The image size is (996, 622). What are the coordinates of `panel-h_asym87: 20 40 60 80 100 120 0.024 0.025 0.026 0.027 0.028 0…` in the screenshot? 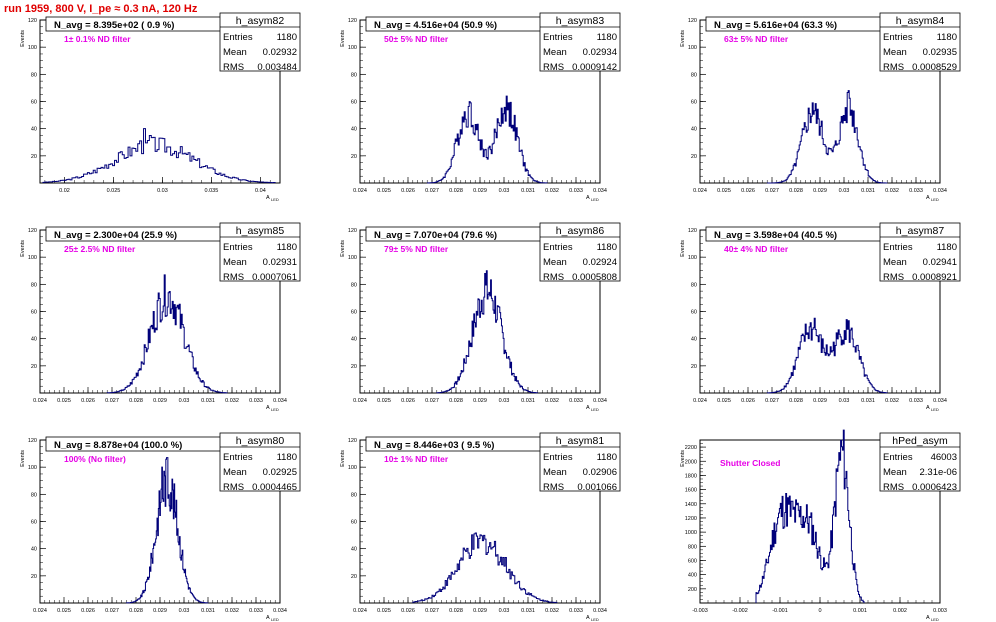 It's located at (820, 317).